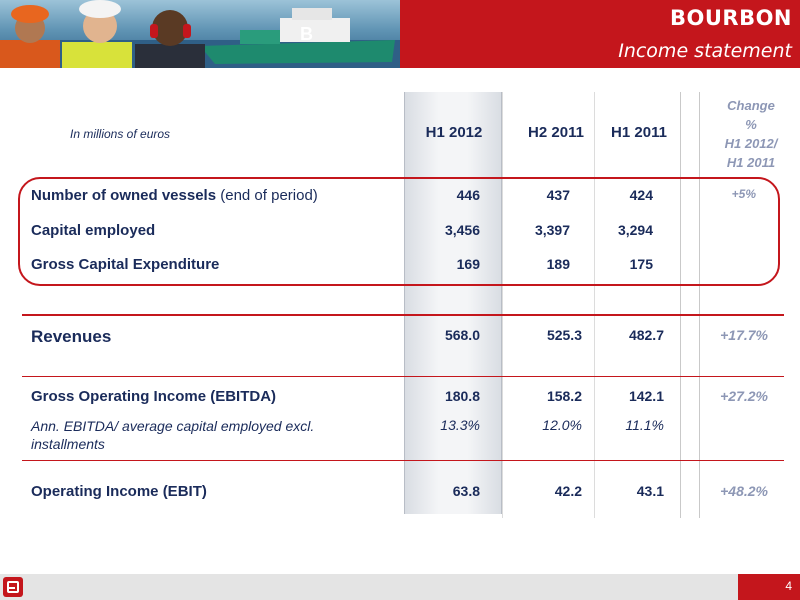 This screenshot has width=800, height=600. I want to click on header-photo-banner: B, so click(200, 34).